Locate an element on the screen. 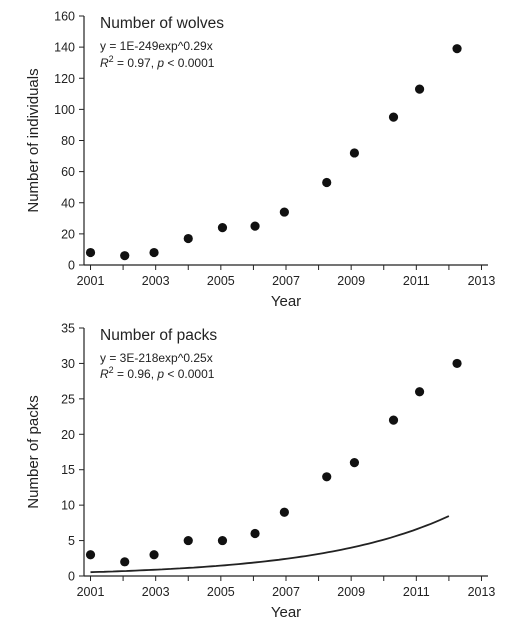 The height and width of the screenshot is (624, 514). chart-title: Number of wolves is located at coordinates (162, 23).